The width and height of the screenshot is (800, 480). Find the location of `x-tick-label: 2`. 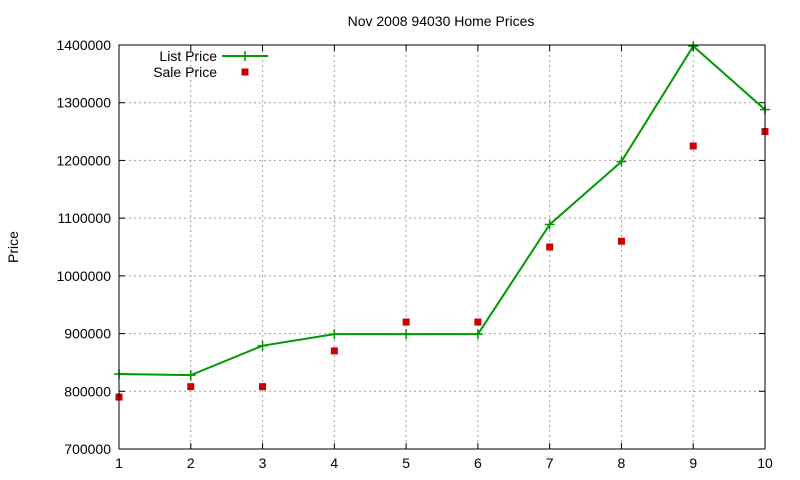

x-tick-label: 2 is located at coordinates (191, 463).